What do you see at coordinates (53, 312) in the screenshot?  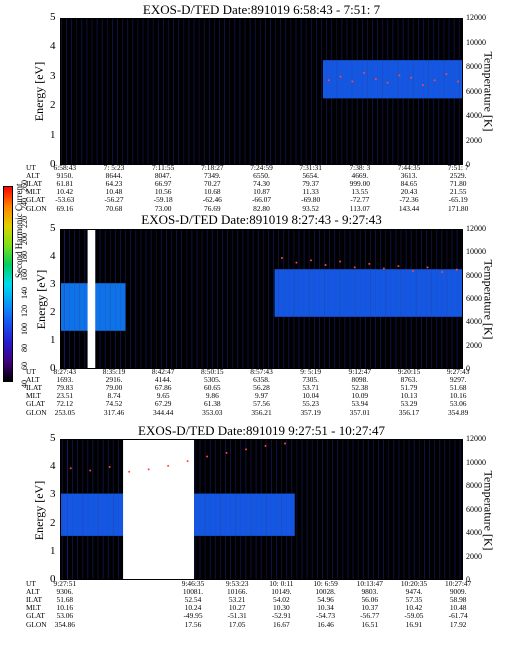 I see `y-tick-label: 2` at bounding box center [53, 312].